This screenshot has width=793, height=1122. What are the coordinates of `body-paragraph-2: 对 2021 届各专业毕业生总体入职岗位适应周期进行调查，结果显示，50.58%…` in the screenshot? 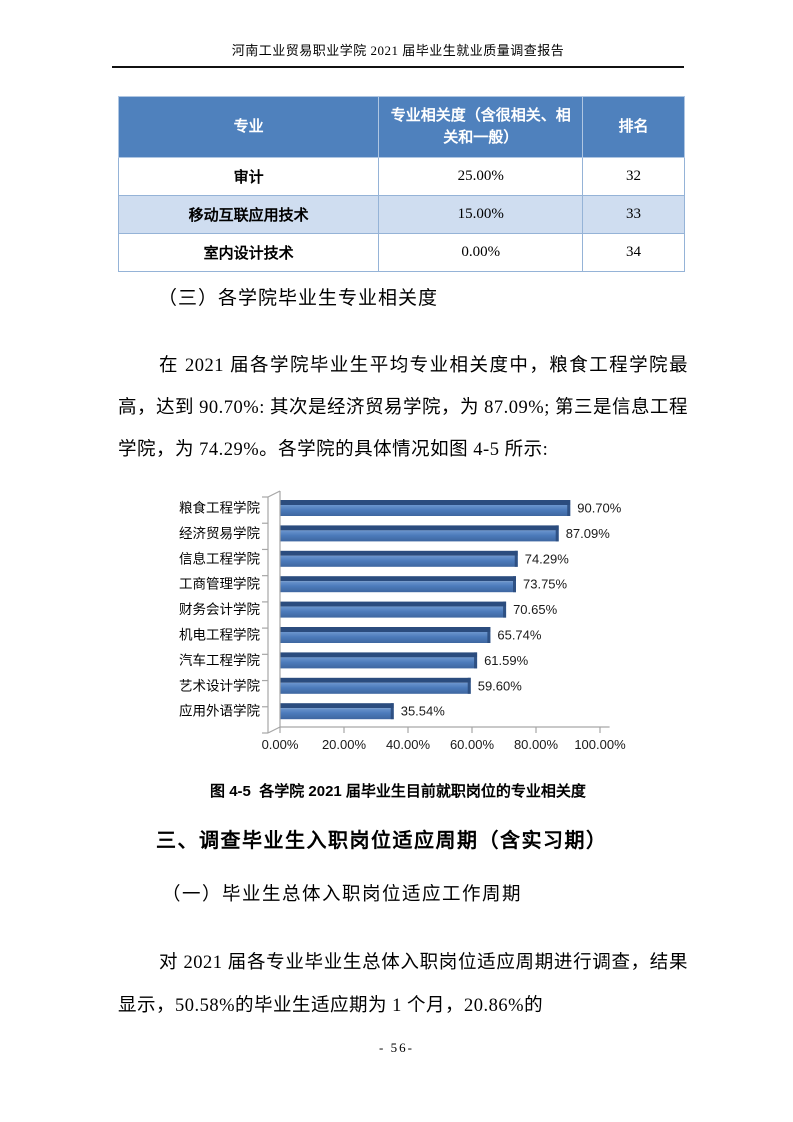 It's located at (403, 984).